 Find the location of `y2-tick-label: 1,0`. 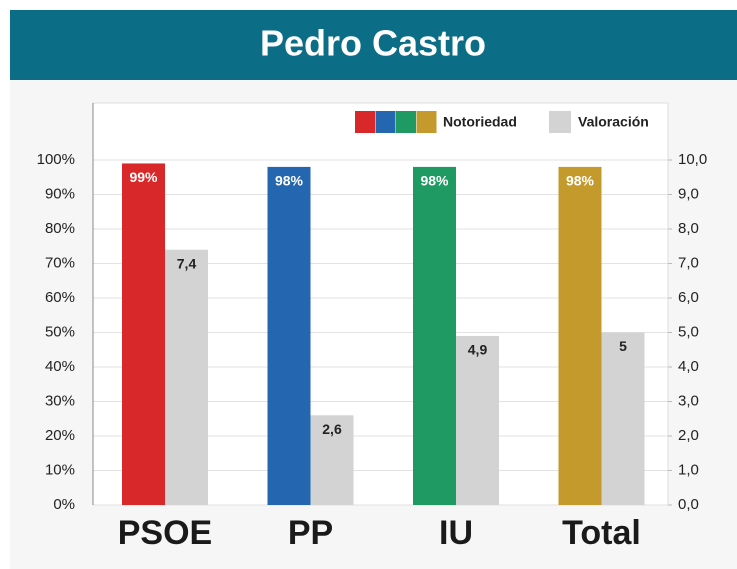

y2-tick-label: 1,0 is located at coordinates (688, 469).